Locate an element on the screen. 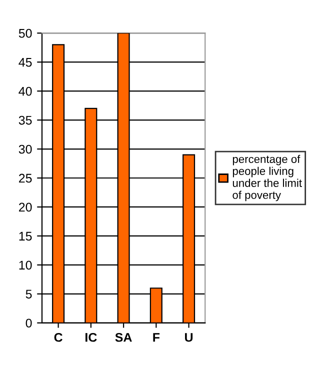  legend-label: percentage of people living under the limit of poverty is located at coordinates (267, 178).